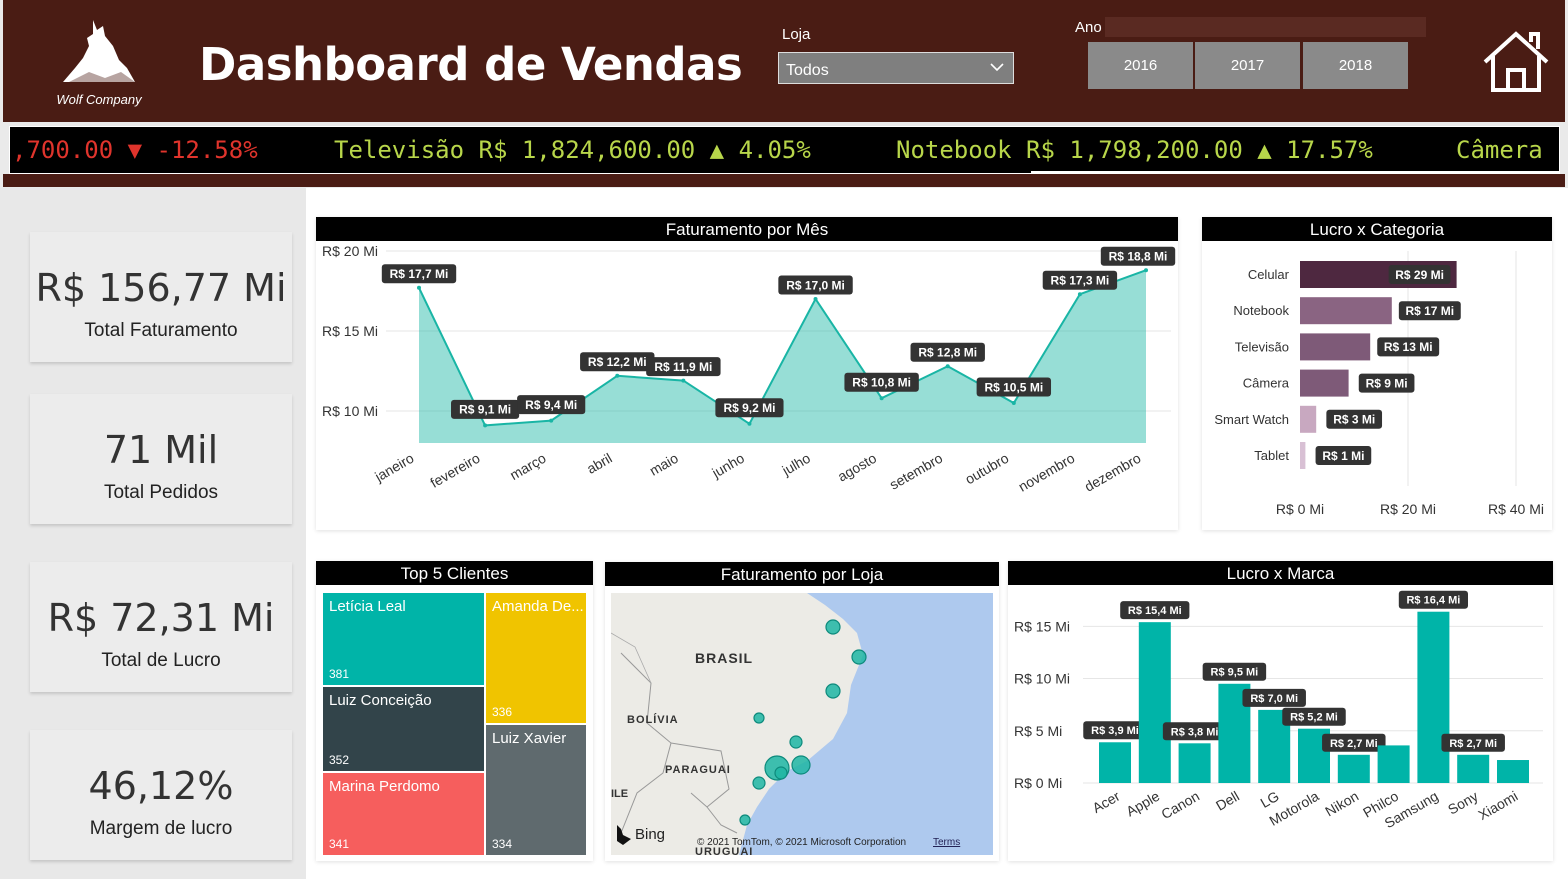 The image size is (1568, 879). I want to click on client-value: 336, so click(502, 712).